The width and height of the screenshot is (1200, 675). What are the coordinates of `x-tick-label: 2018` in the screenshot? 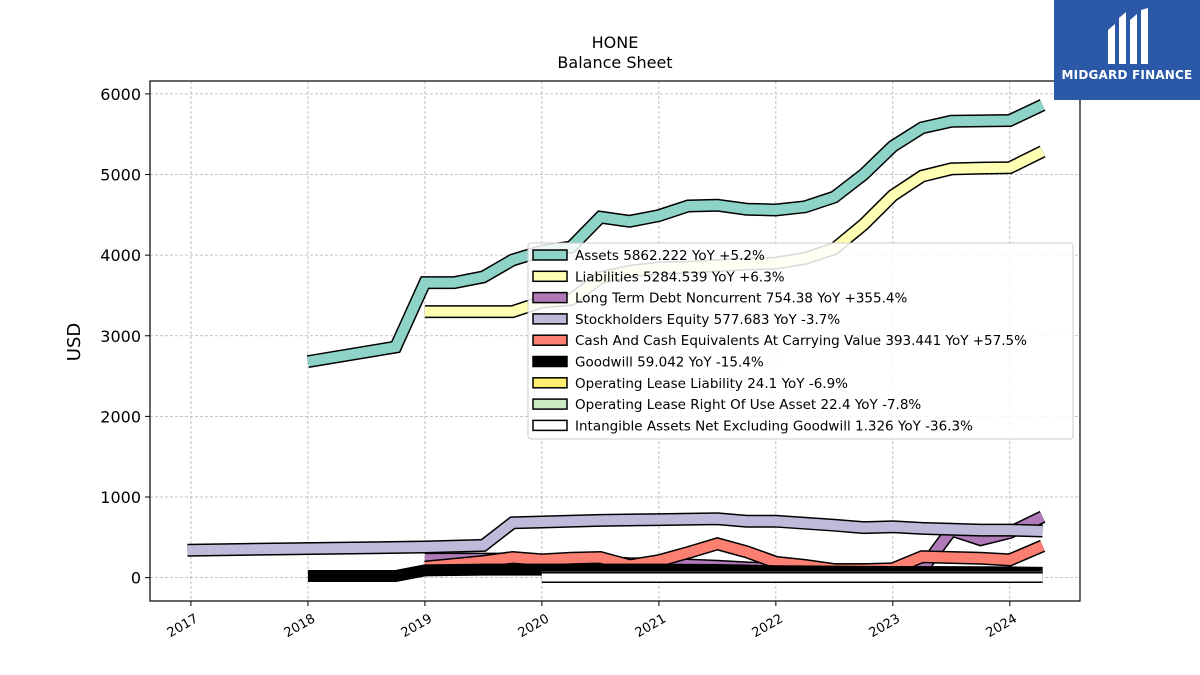 It's located at (300, 626).